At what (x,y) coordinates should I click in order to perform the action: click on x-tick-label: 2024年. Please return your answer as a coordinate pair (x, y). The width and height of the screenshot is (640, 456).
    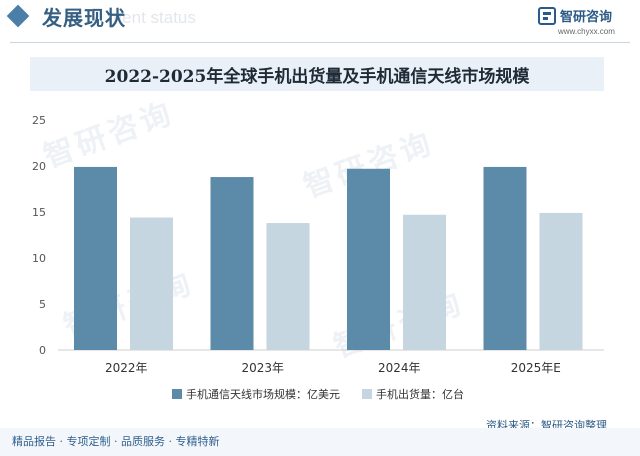
    Looking at the image, I should click on (399, 368).